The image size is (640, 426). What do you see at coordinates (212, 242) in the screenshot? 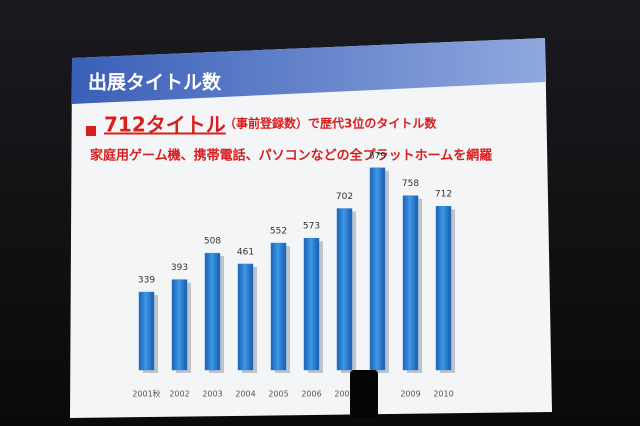
I see `value-label: 508` at bounding box center [212, 242].